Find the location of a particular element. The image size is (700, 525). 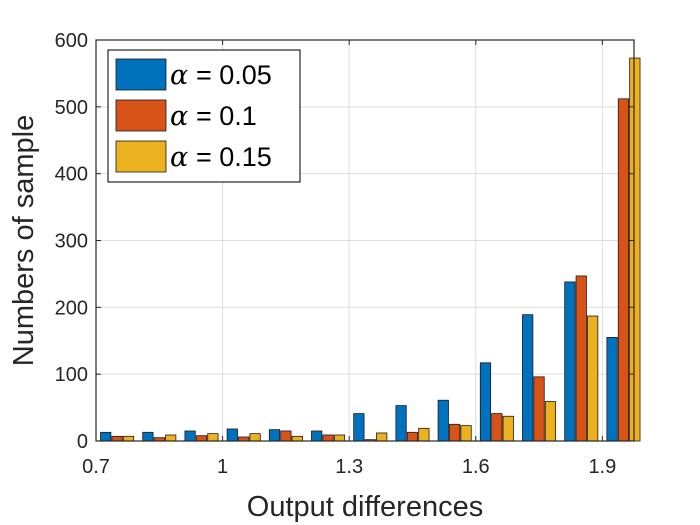

y-axis-label: Numbers of sample is located at coordinates (24, 240).